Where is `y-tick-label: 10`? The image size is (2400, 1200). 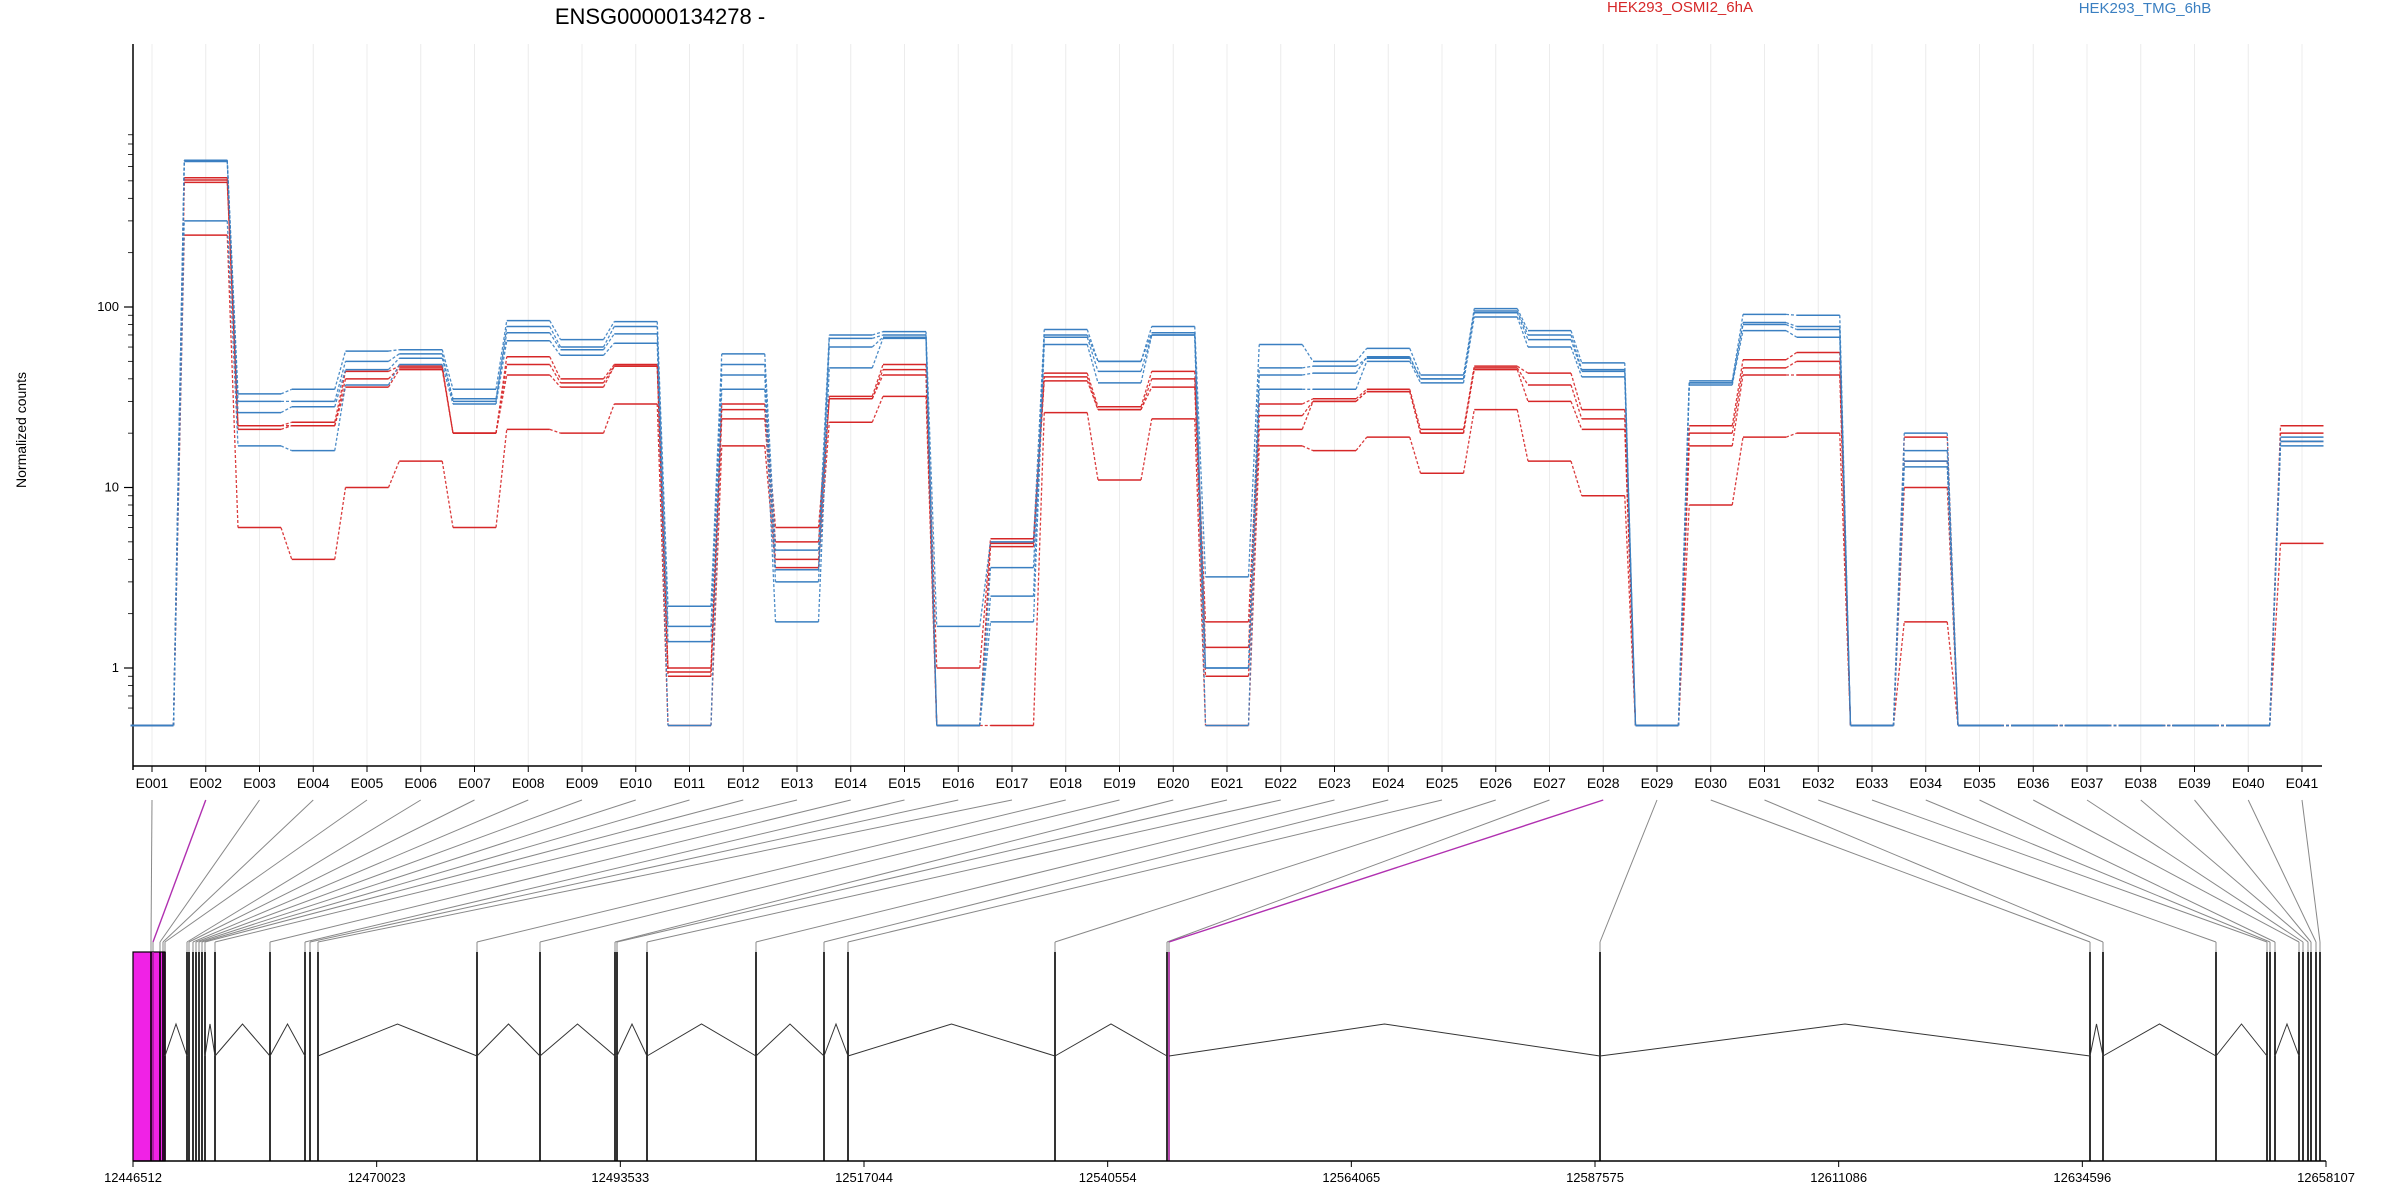
y-tick-label: 10 is located at coordinates (112, 487).